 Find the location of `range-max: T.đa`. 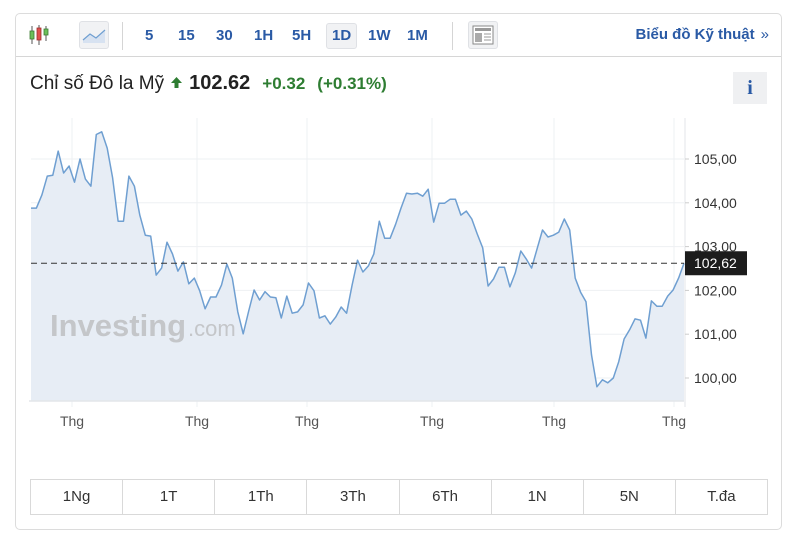

range-max: T.đa is located at coordinates (721, 497).